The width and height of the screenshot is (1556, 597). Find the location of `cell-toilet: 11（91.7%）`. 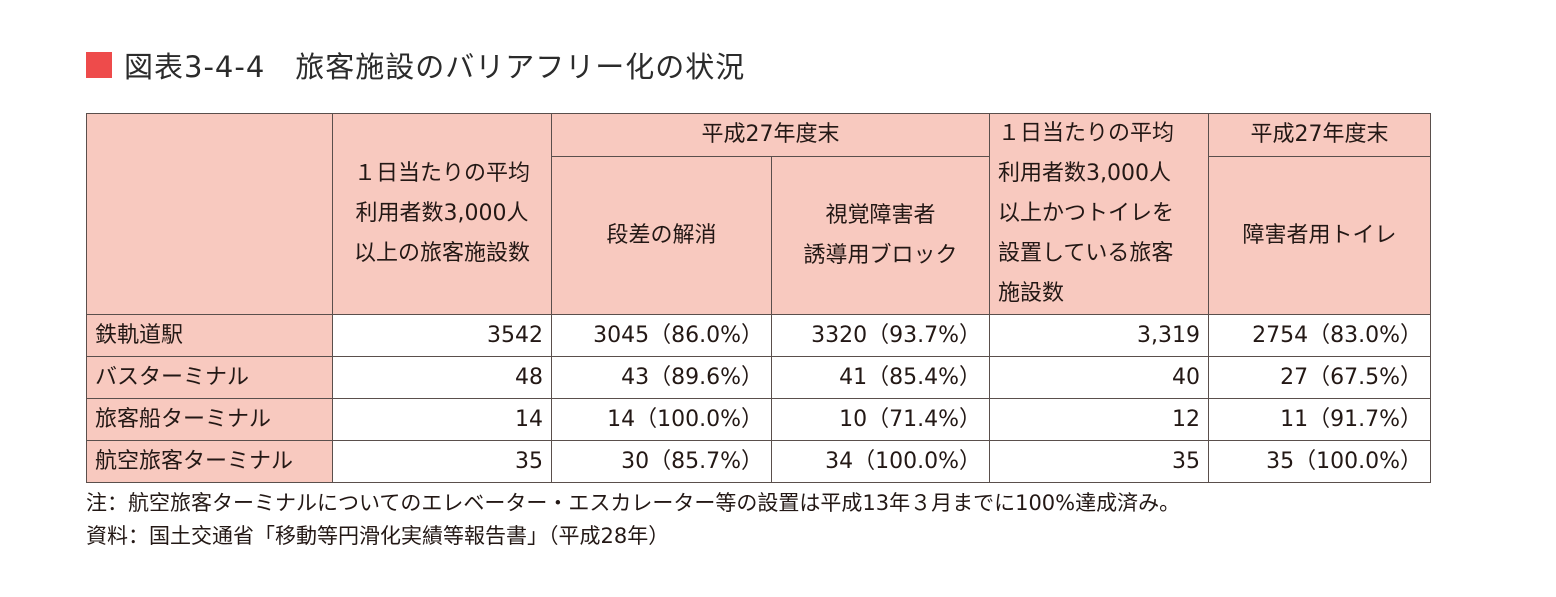

cell-toilet: 11（91.7%） is located at coordinates (1319, 419).